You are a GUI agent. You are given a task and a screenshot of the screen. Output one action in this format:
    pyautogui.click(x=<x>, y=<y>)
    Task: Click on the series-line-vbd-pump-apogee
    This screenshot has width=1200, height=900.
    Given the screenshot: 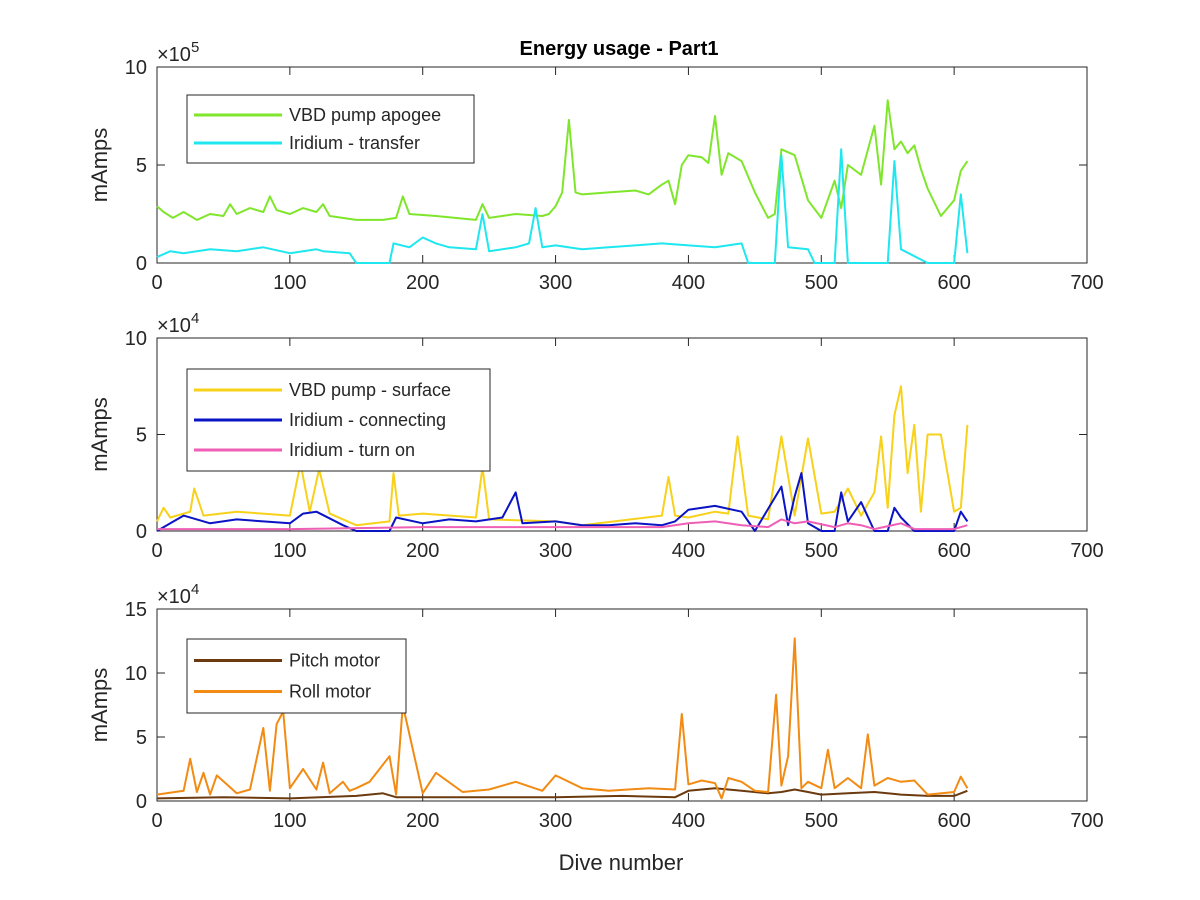 What is the action you would take?
    pyautogui.click(x=562, y=160)
    